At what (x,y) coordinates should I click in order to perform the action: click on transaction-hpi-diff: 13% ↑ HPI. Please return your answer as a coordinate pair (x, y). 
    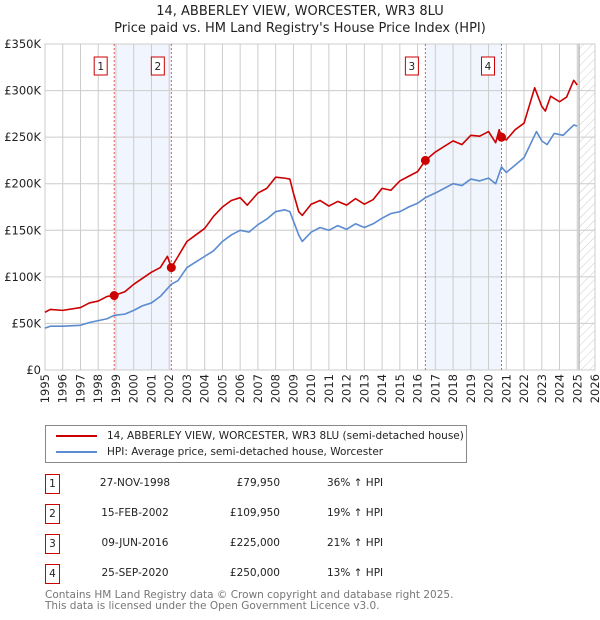
    Looking at the image, I should click on (355, 573).